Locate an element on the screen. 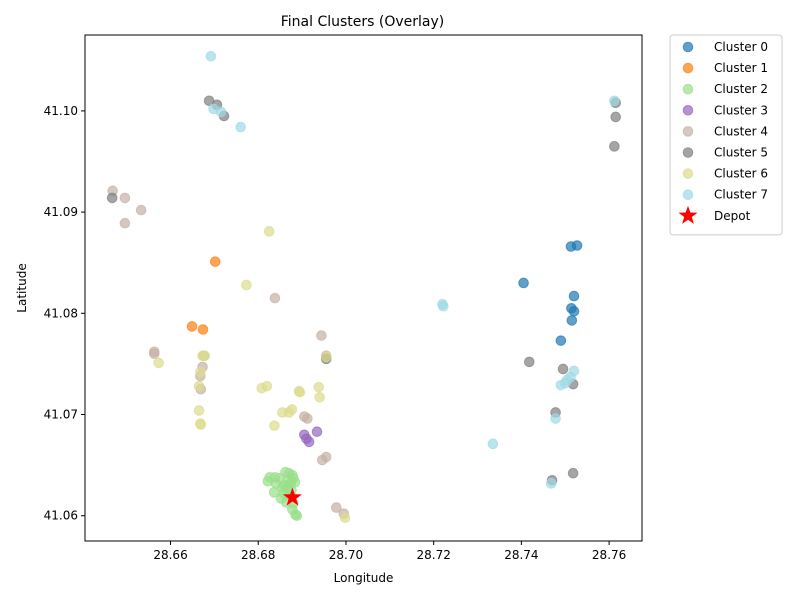  y-tick-label: 41.07 is located at coordinates (61, 415).